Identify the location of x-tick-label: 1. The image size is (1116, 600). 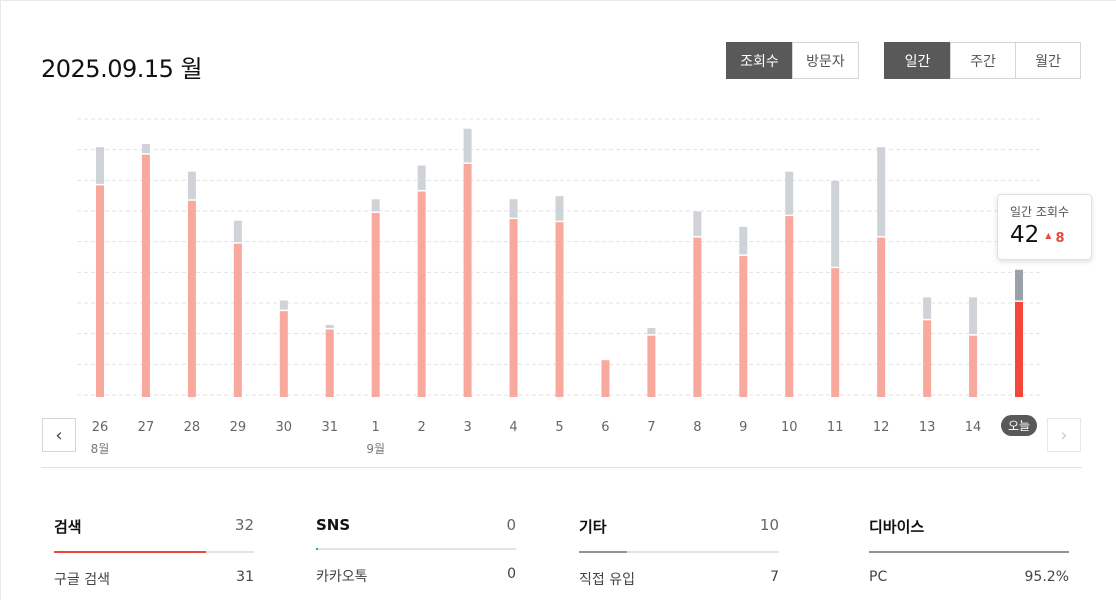
(376, 427).